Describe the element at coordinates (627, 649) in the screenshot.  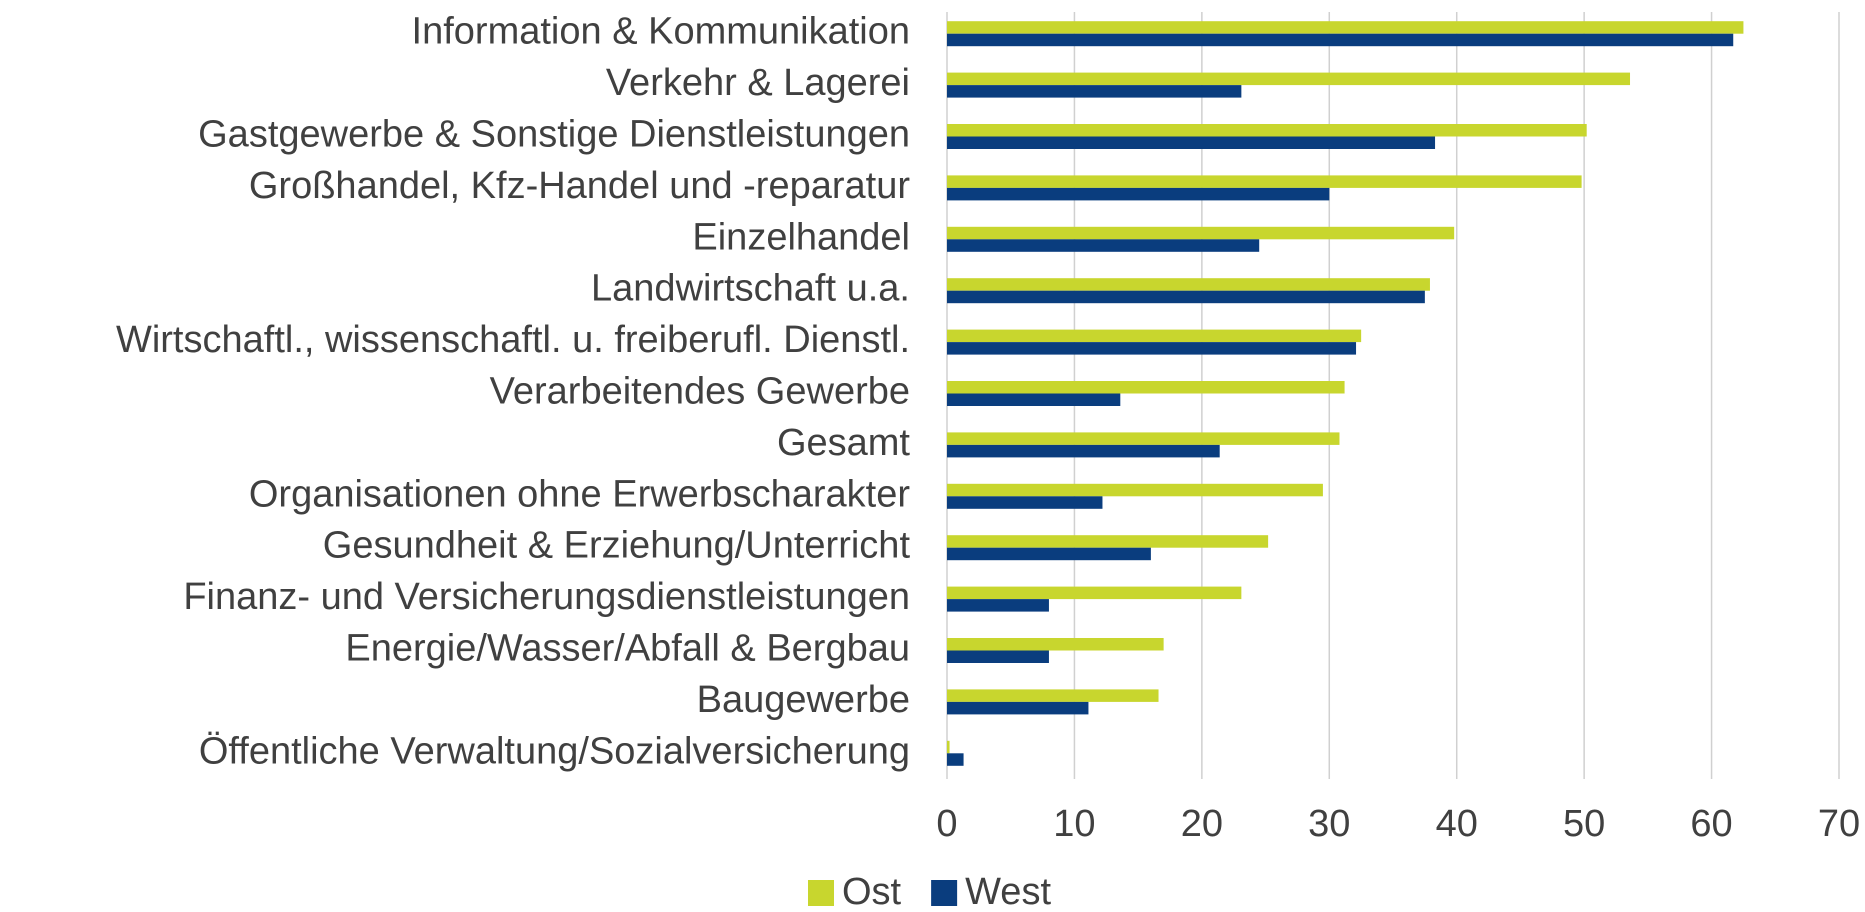
I see `y-tick-label: Energie/Wasser/Abfall & Bergbau` at that location.